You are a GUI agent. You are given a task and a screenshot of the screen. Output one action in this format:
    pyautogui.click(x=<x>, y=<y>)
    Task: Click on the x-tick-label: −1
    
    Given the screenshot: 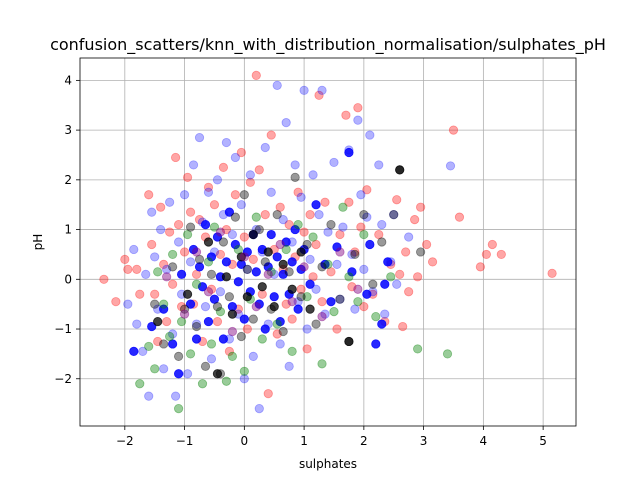 What is the action you would take?
    pyautogui.click(x=185, y=441)
    